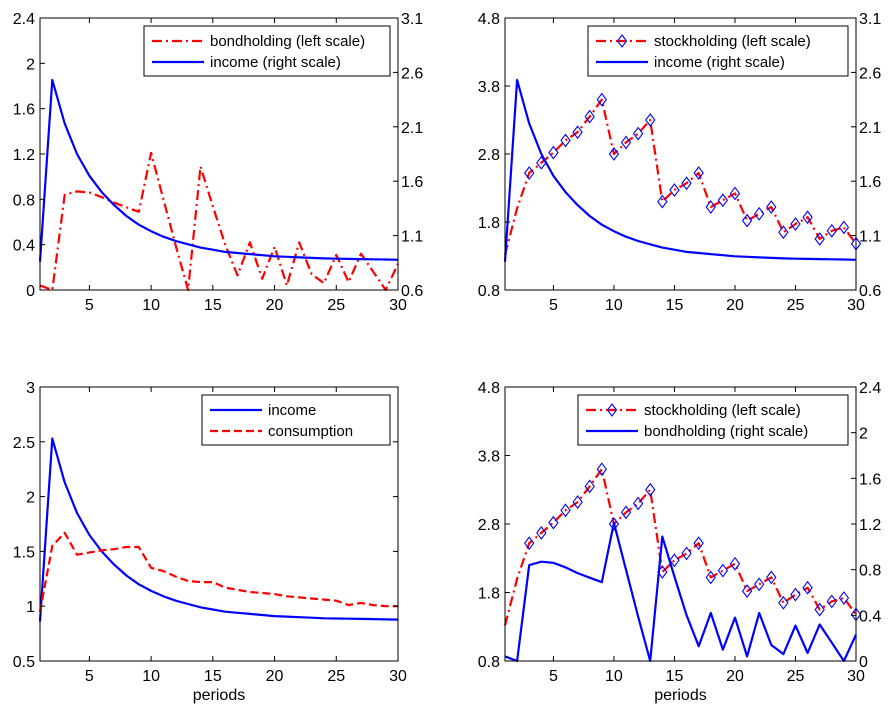 The height and width of the screenshot is (707, 889). Describe the element at coordinates (680, 695) in the screenshot. I see `x-axis-label: periods` at that location.